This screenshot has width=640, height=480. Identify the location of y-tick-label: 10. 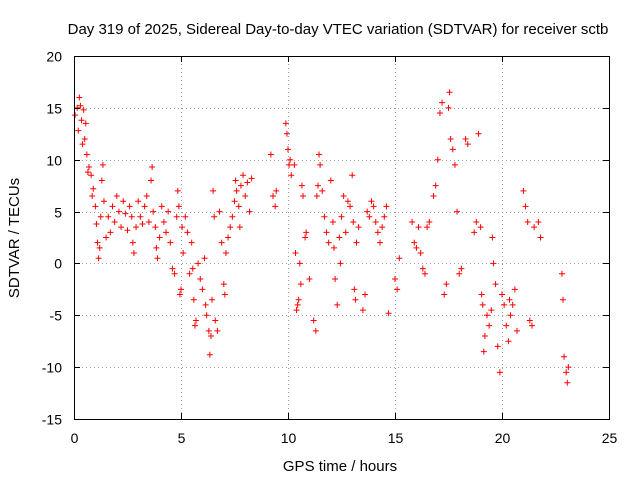
(54, 161).